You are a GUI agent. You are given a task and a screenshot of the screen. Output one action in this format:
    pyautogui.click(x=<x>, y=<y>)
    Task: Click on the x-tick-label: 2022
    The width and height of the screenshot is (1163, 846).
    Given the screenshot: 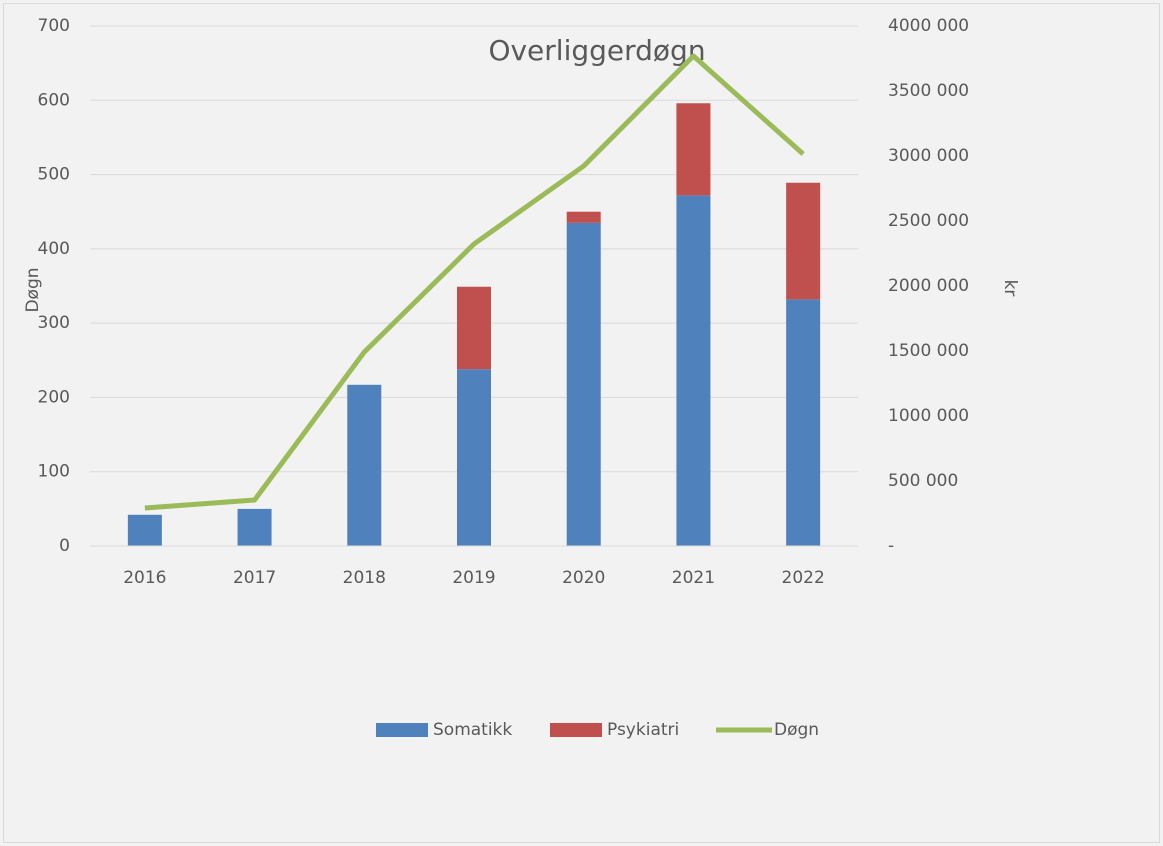 What is the action you would take?
    pyautogui.click(x=803, y=578)
    